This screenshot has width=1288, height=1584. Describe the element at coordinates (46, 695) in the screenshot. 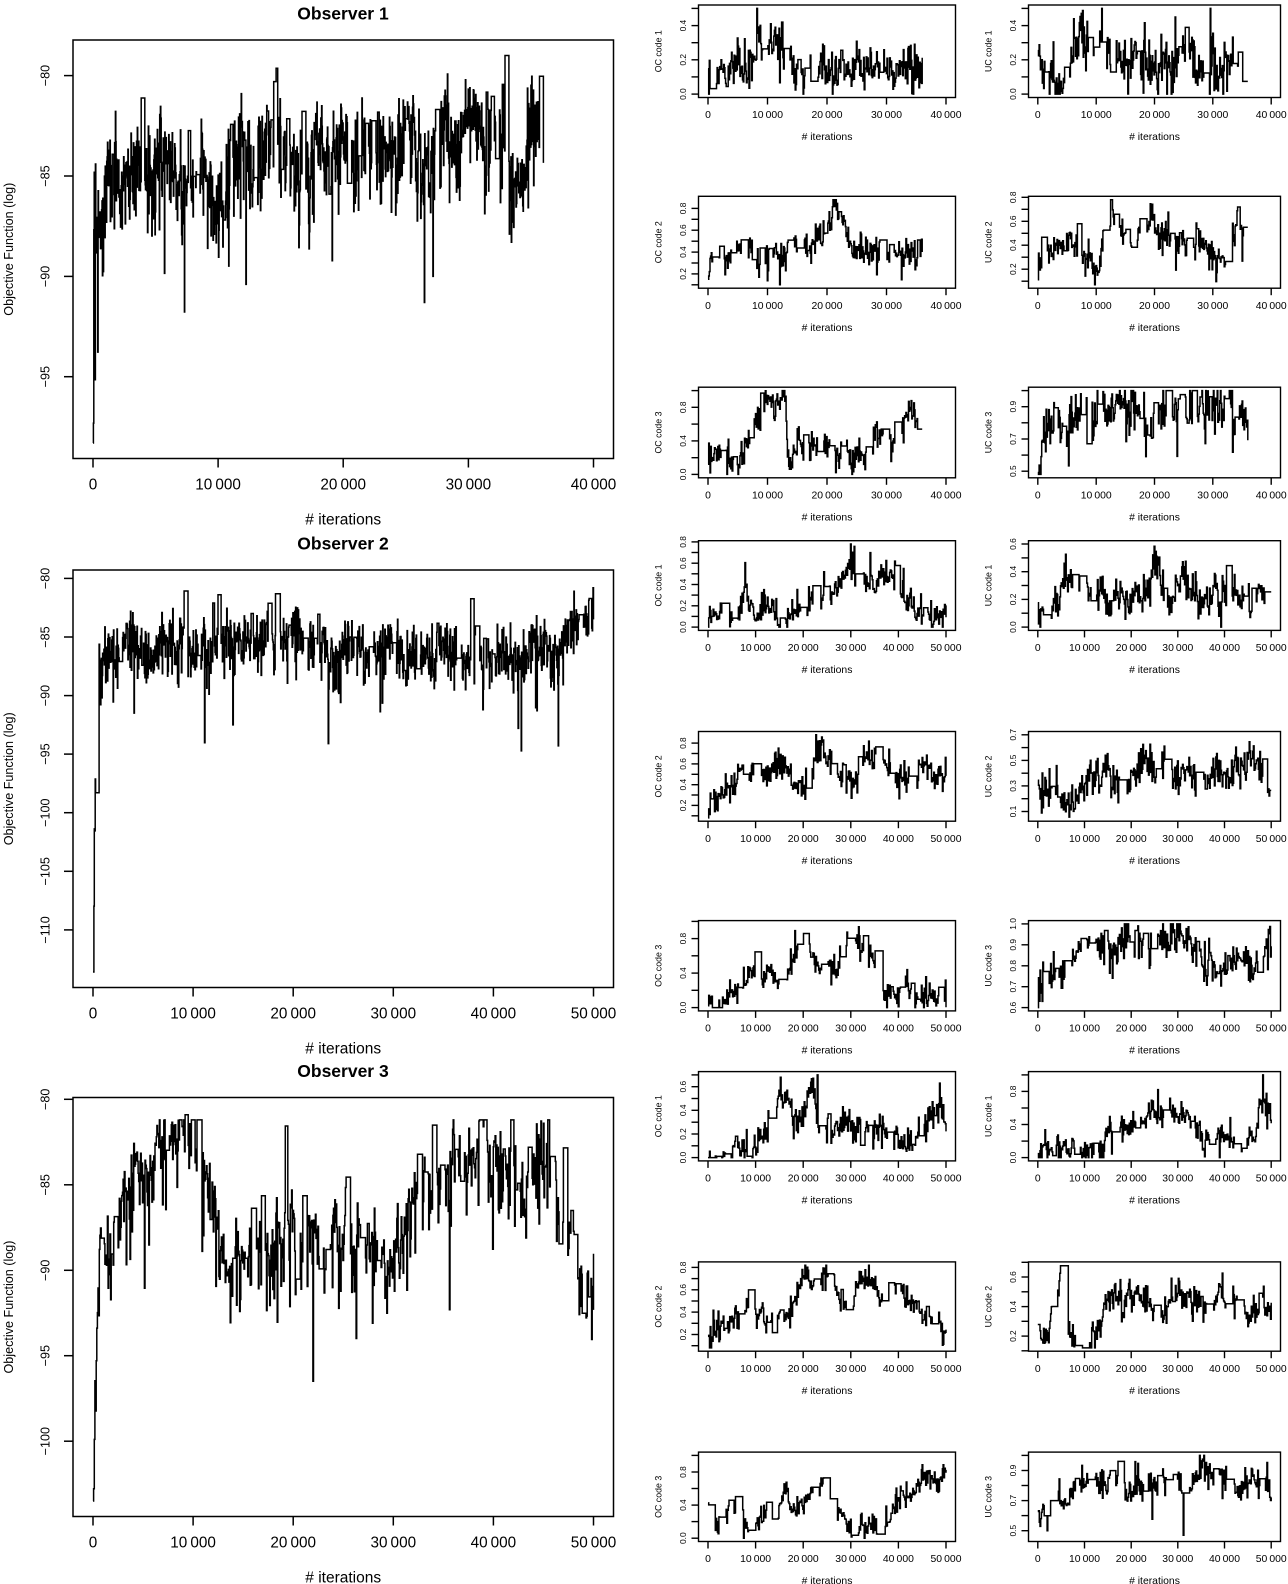

I see `svg-text: −90` at that location.